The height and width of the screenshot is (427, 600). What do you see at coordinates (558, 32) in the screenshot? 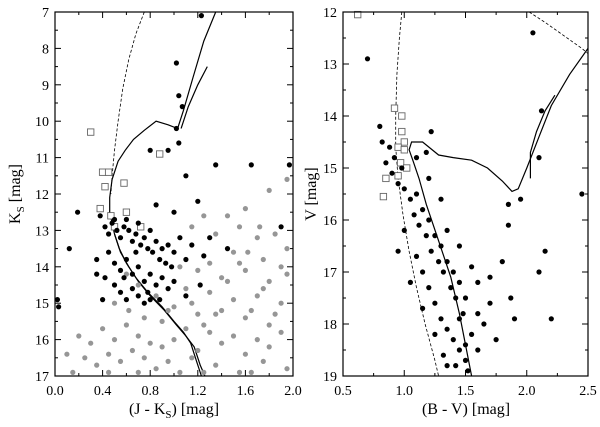
I see `right-curve-reference-dashed-upper` at bounding box center [558, 32].